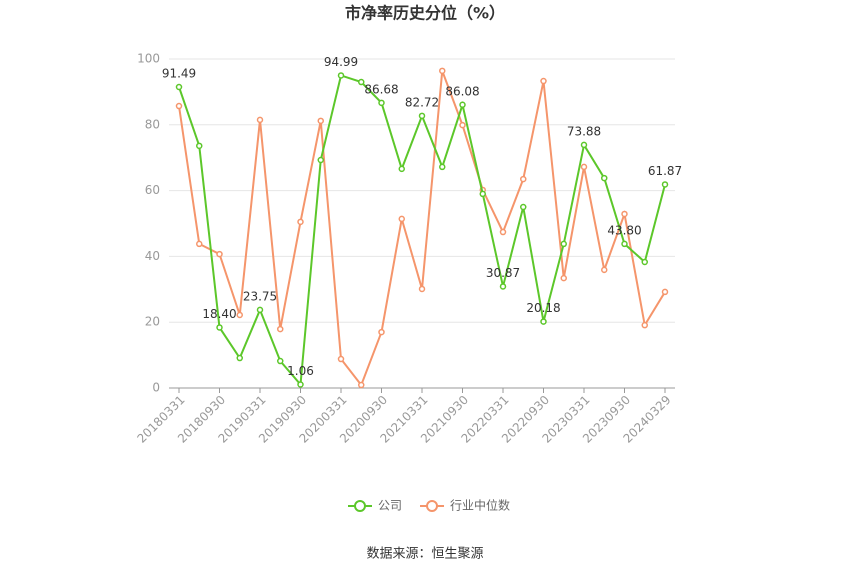  I want to click on legend-item: 公司, so click(375, 506).